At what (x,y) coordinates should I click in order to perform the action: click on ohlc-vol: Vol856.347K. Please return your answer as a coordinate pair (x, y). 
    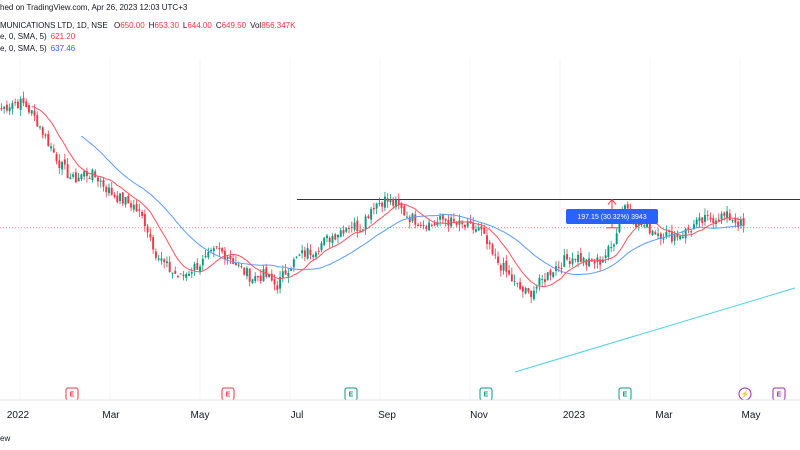
    Looking at the image, I should click on (273, 25).